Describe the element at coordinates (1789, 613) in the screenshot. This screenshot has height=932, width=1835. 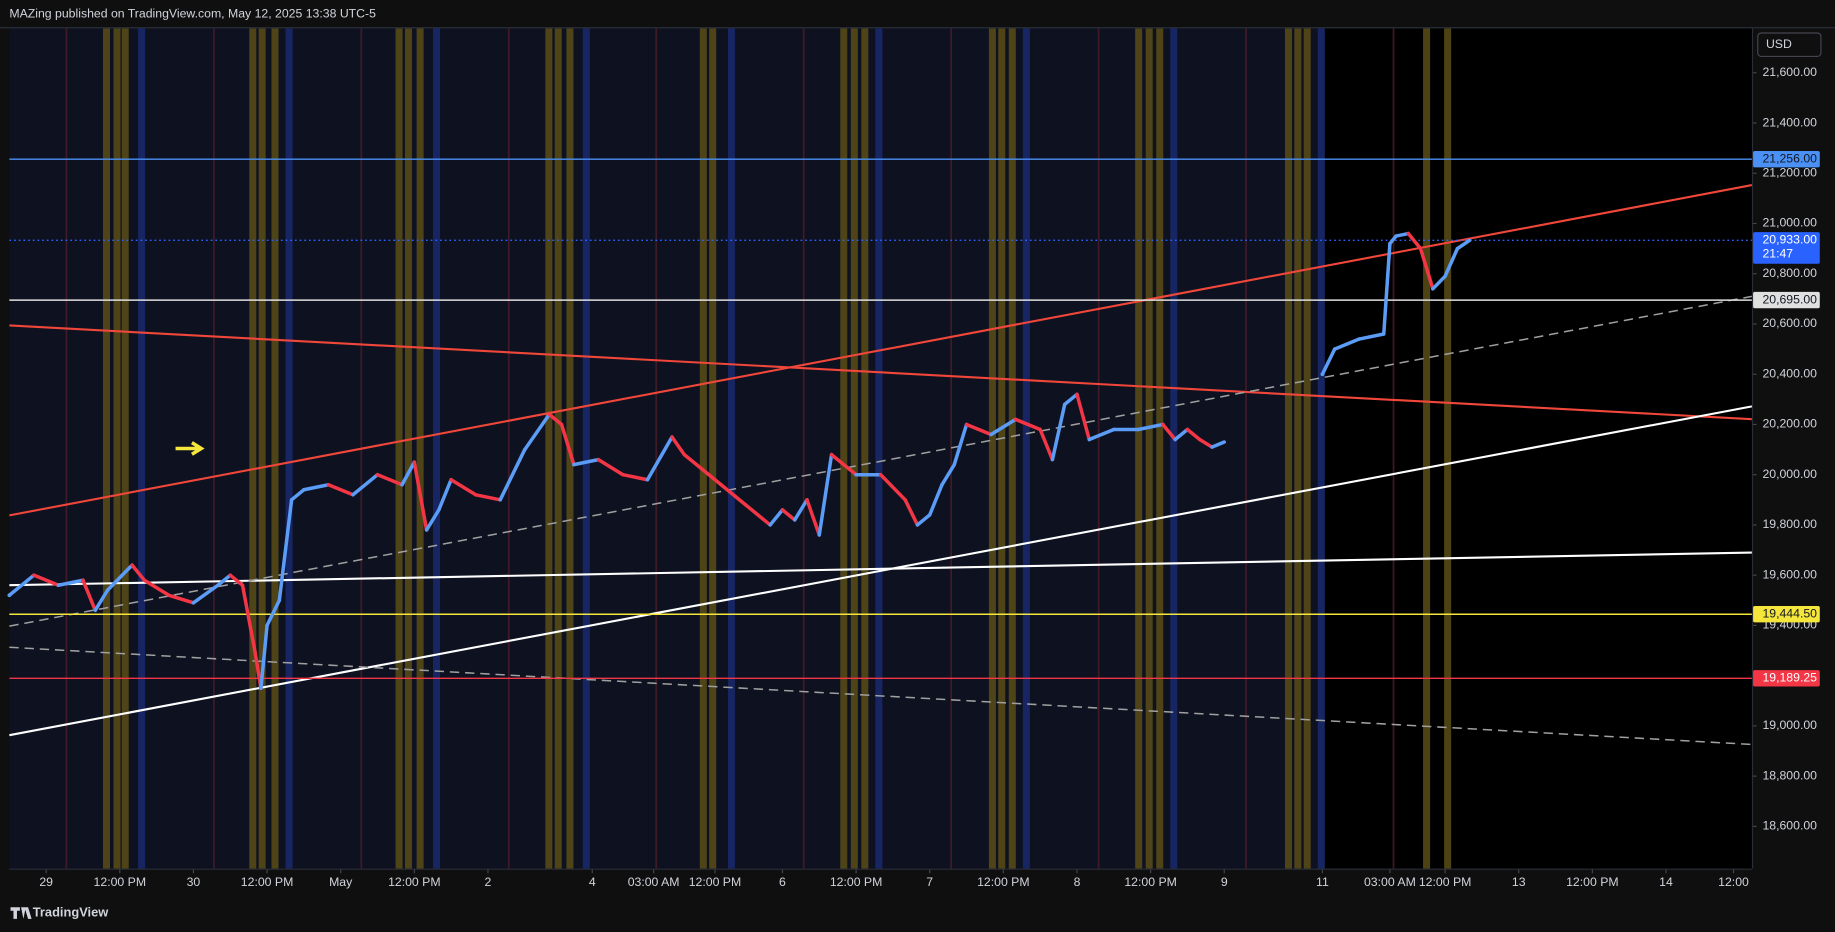
I see `level-label: 19,444.50` at that location.